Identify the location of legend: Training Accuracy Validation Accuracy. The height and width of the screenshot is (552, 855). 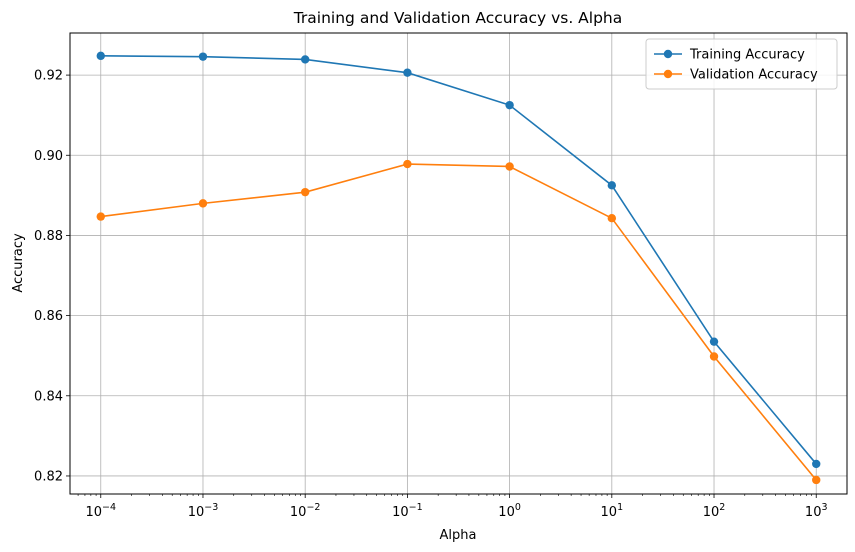
(741, 64).